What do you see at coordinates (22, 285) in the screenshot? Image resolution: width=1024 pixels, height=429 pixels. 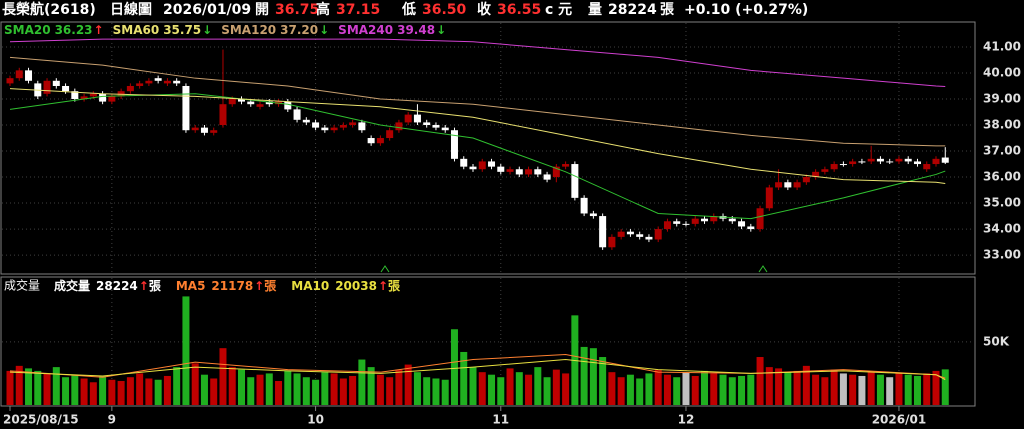 I see `volume-title: 成交量` at bounding box center [22, 285].